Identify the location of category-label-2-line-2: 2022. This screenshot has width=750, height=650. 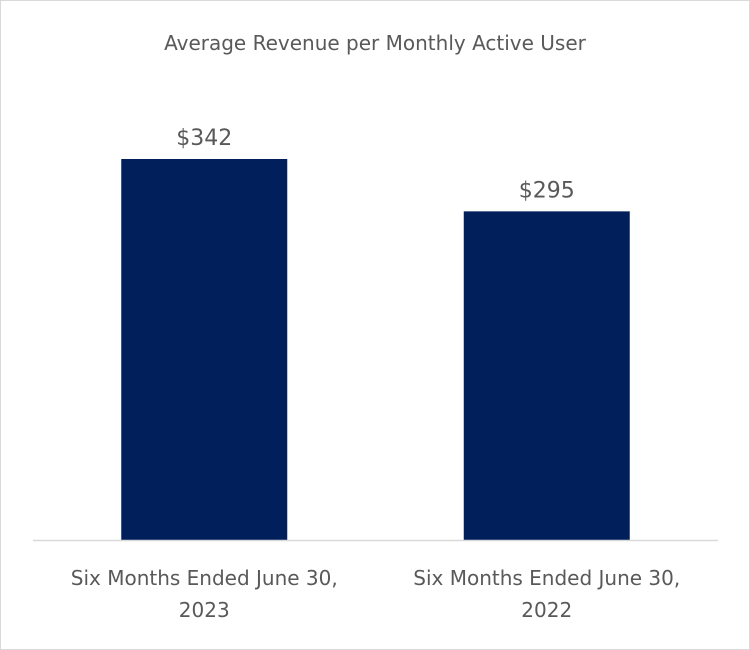
(546, 610).